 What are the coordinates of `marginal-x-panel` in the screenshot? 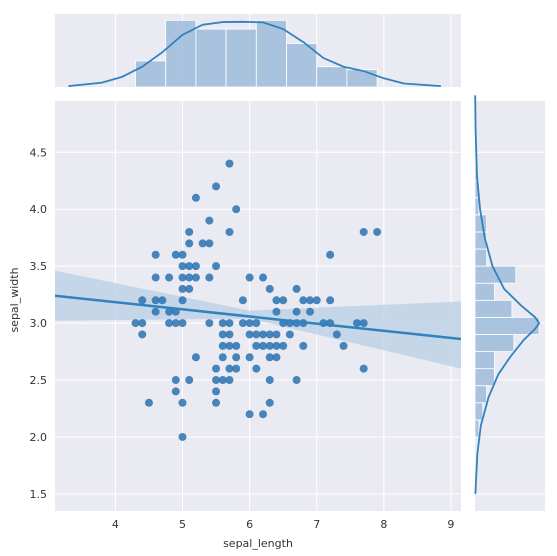 It's located at (258, 51).